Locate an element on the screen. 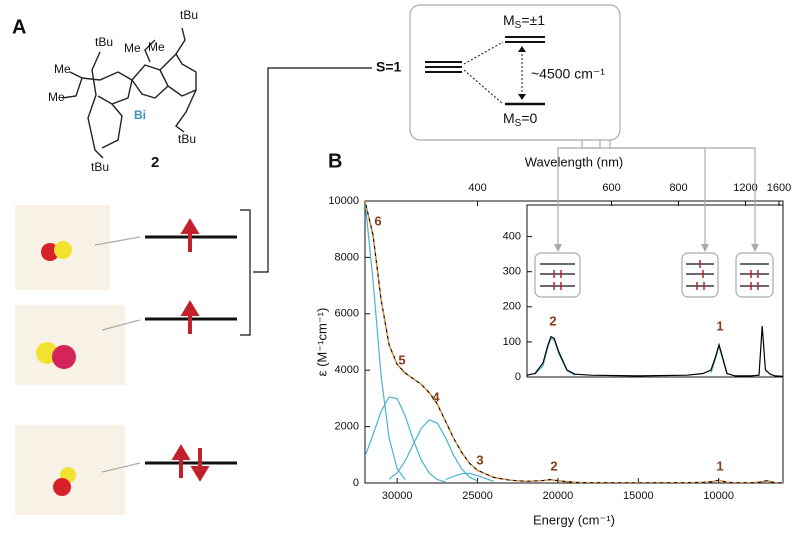 Image resolution: width=800 pixels, height=541 pixels. x2-tick-label: 800 is located at coordinates (678, 188).